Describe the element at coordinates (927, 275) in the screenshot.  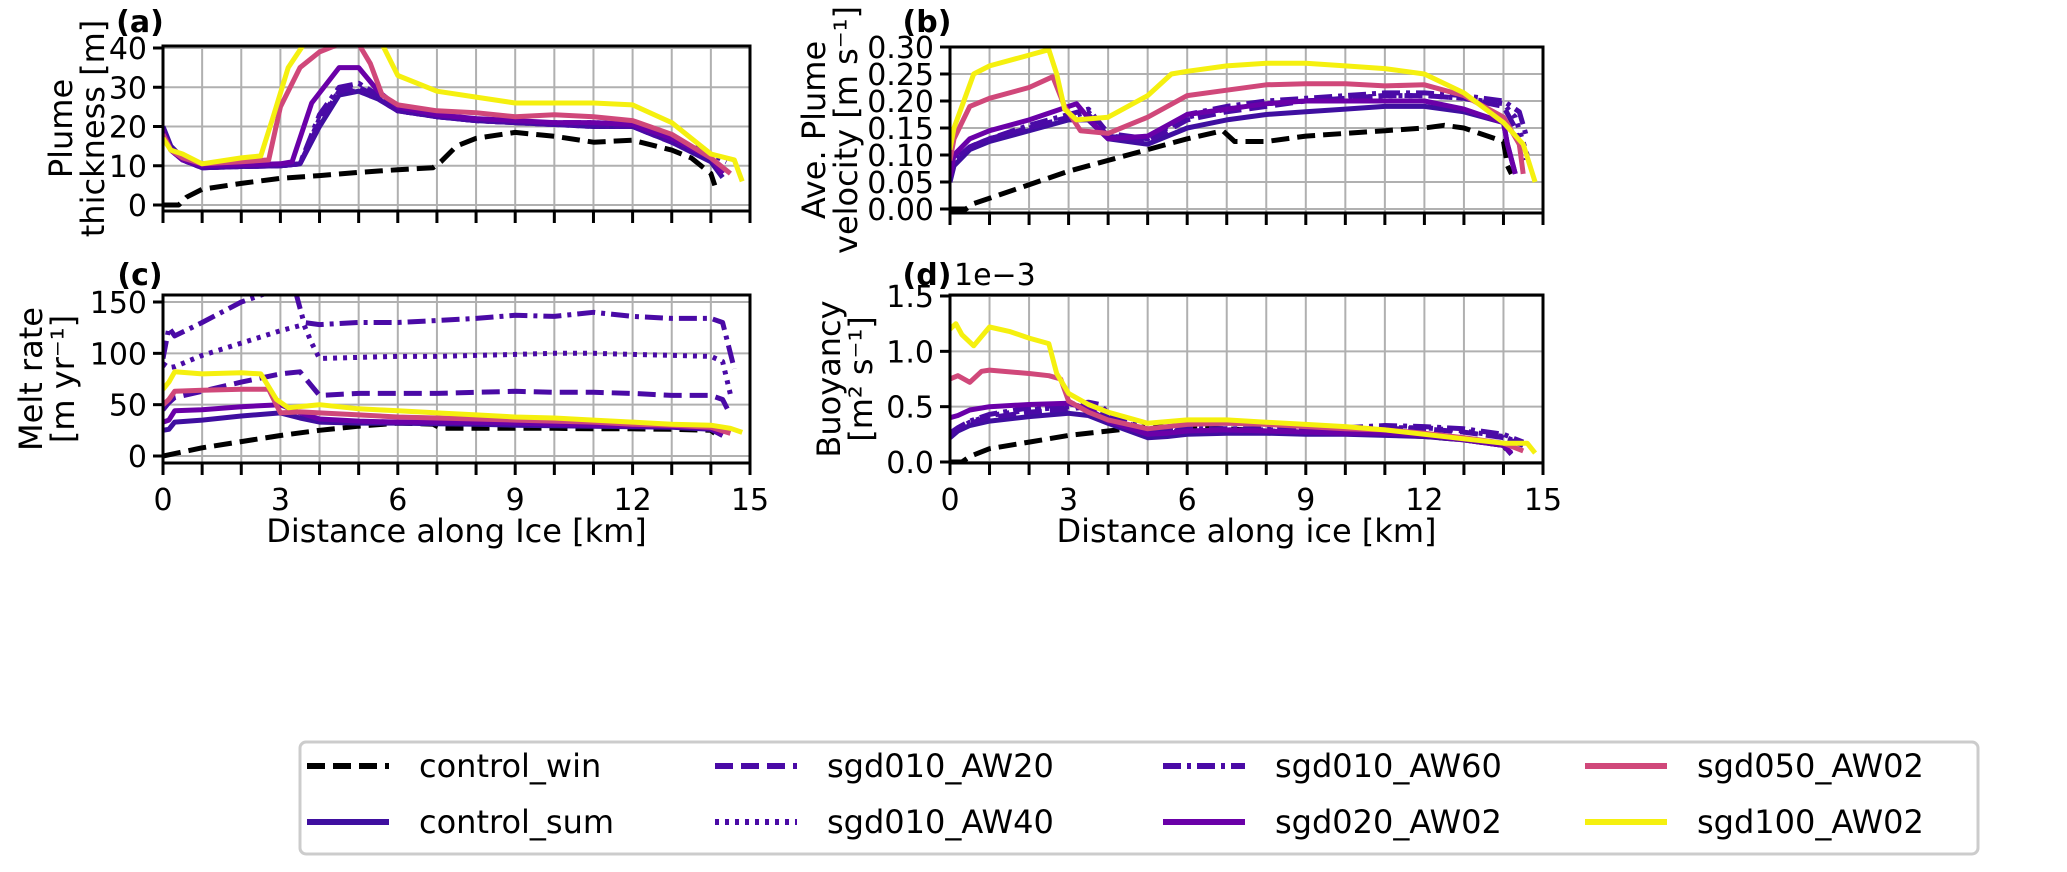
I see `panel-label: (d)` at that location.